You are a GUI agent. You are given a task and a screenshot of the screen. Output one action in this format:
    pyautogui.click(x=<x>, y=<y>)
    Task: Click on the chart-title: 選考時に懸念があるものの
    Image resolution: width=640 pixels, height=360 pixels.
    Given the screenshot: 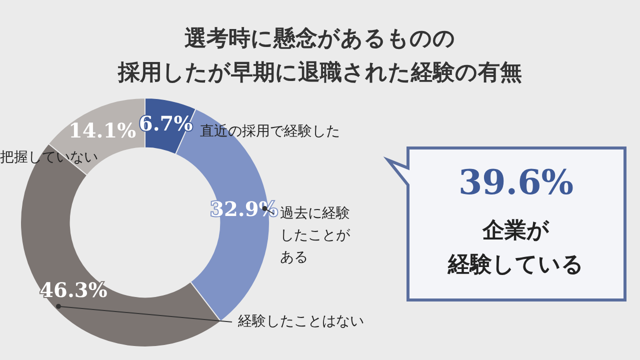 What is the action you would take?
    pyautogui.click(x=320, y=39)
    